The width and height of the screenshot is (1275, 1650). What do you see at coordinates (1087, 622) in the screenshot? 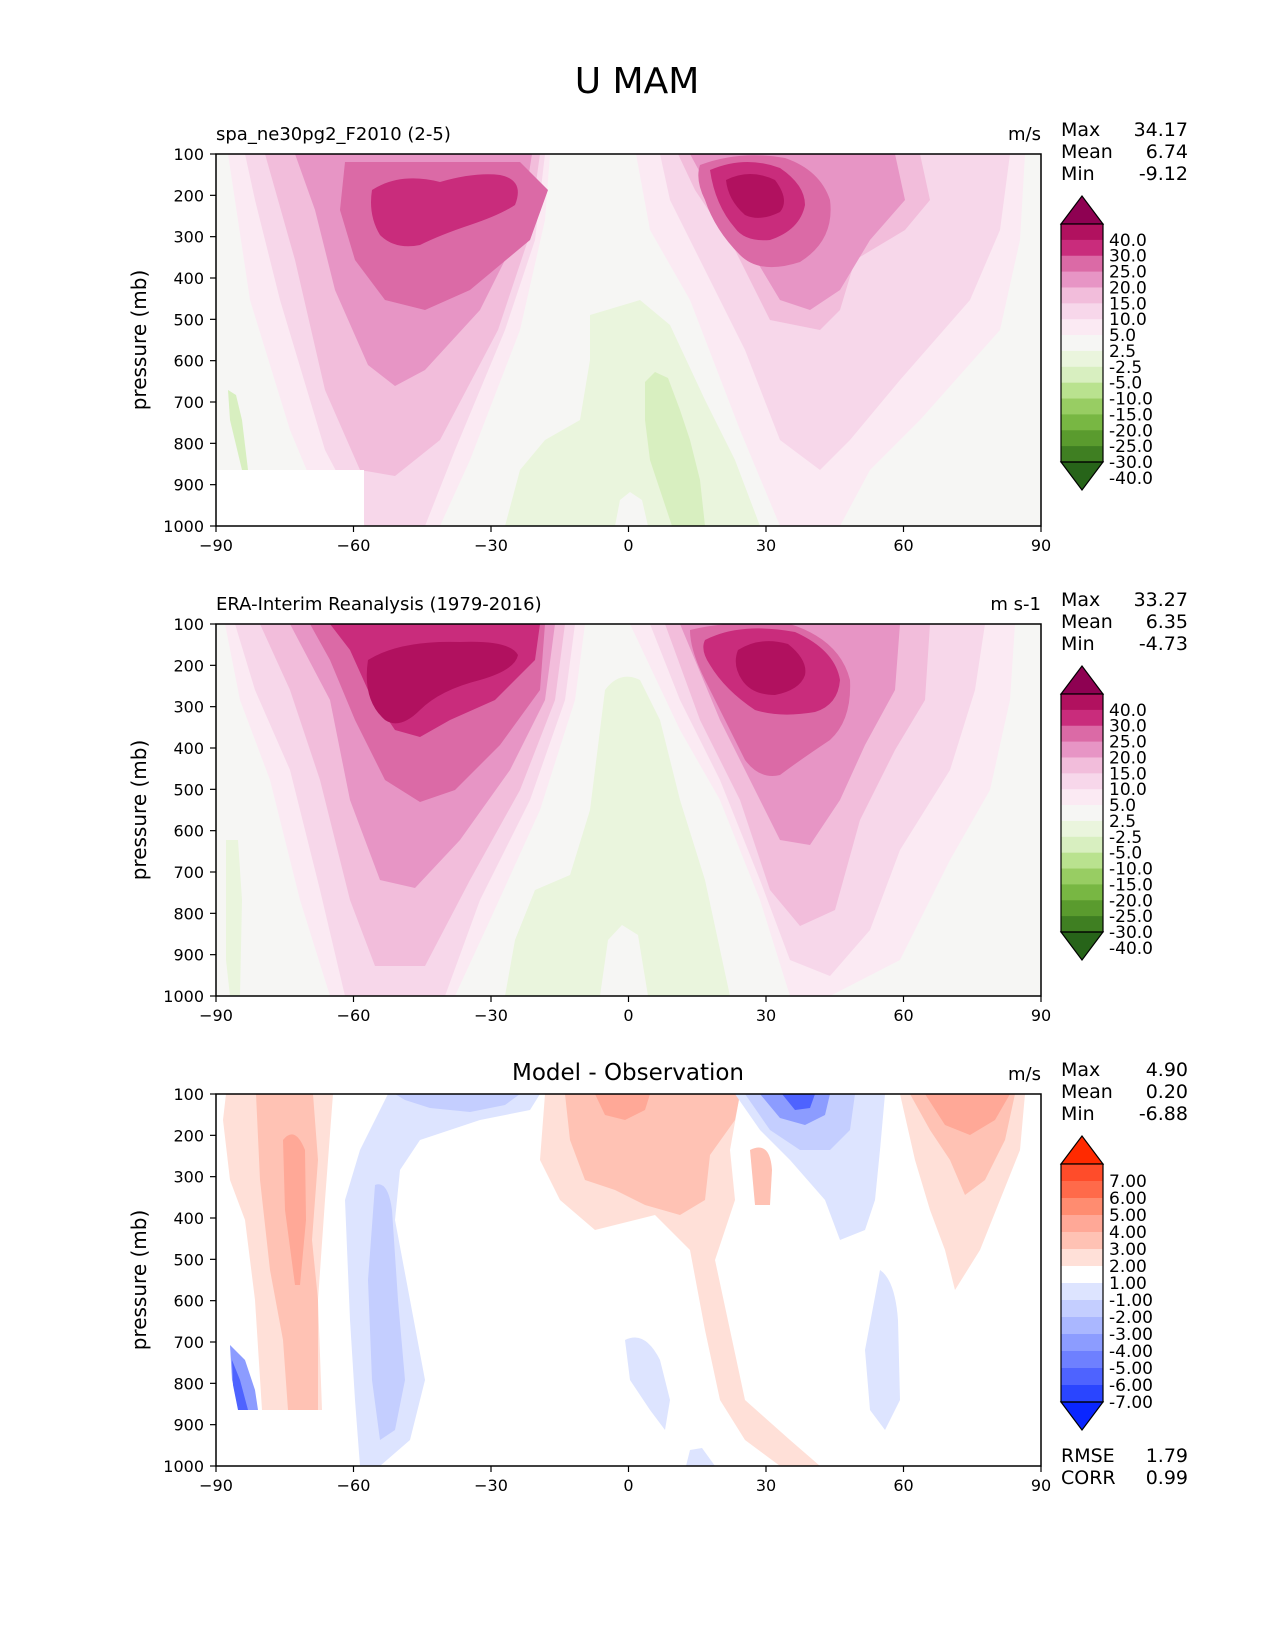
I see `stat-label-mean: Mean` at bounding box center [1087, 622].